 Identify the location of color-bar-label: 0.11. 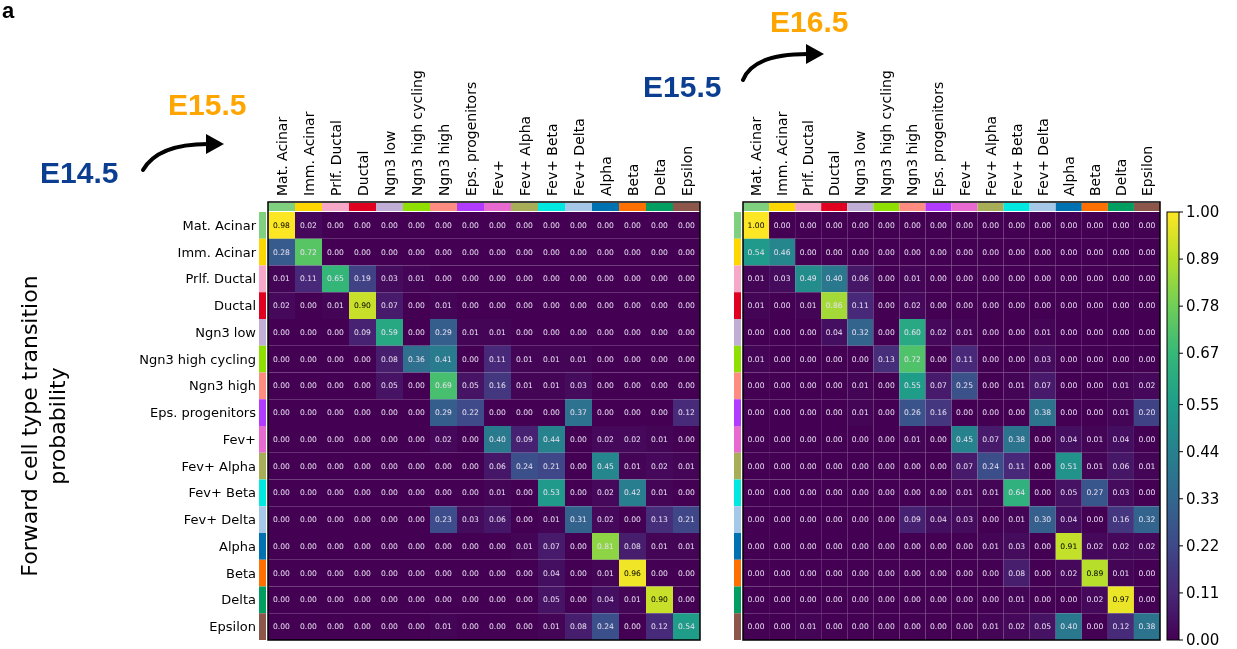
(1203, 592).